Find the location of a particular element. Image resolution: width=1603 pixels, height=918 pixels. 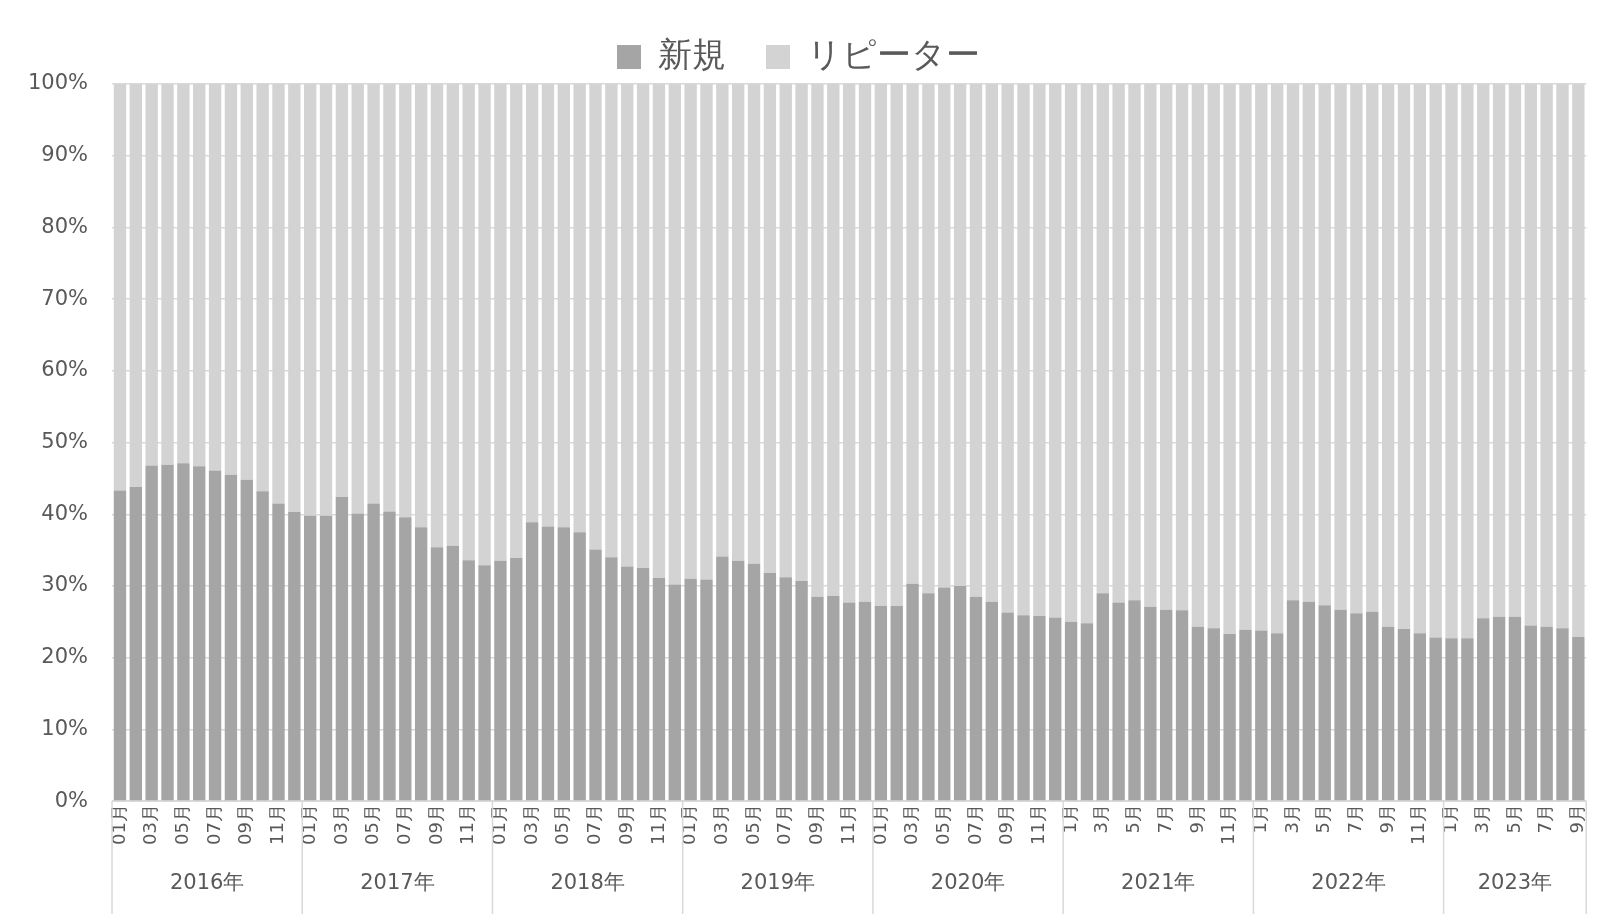

x-tick-label: 3月 is located at coordinates (1291, 819).